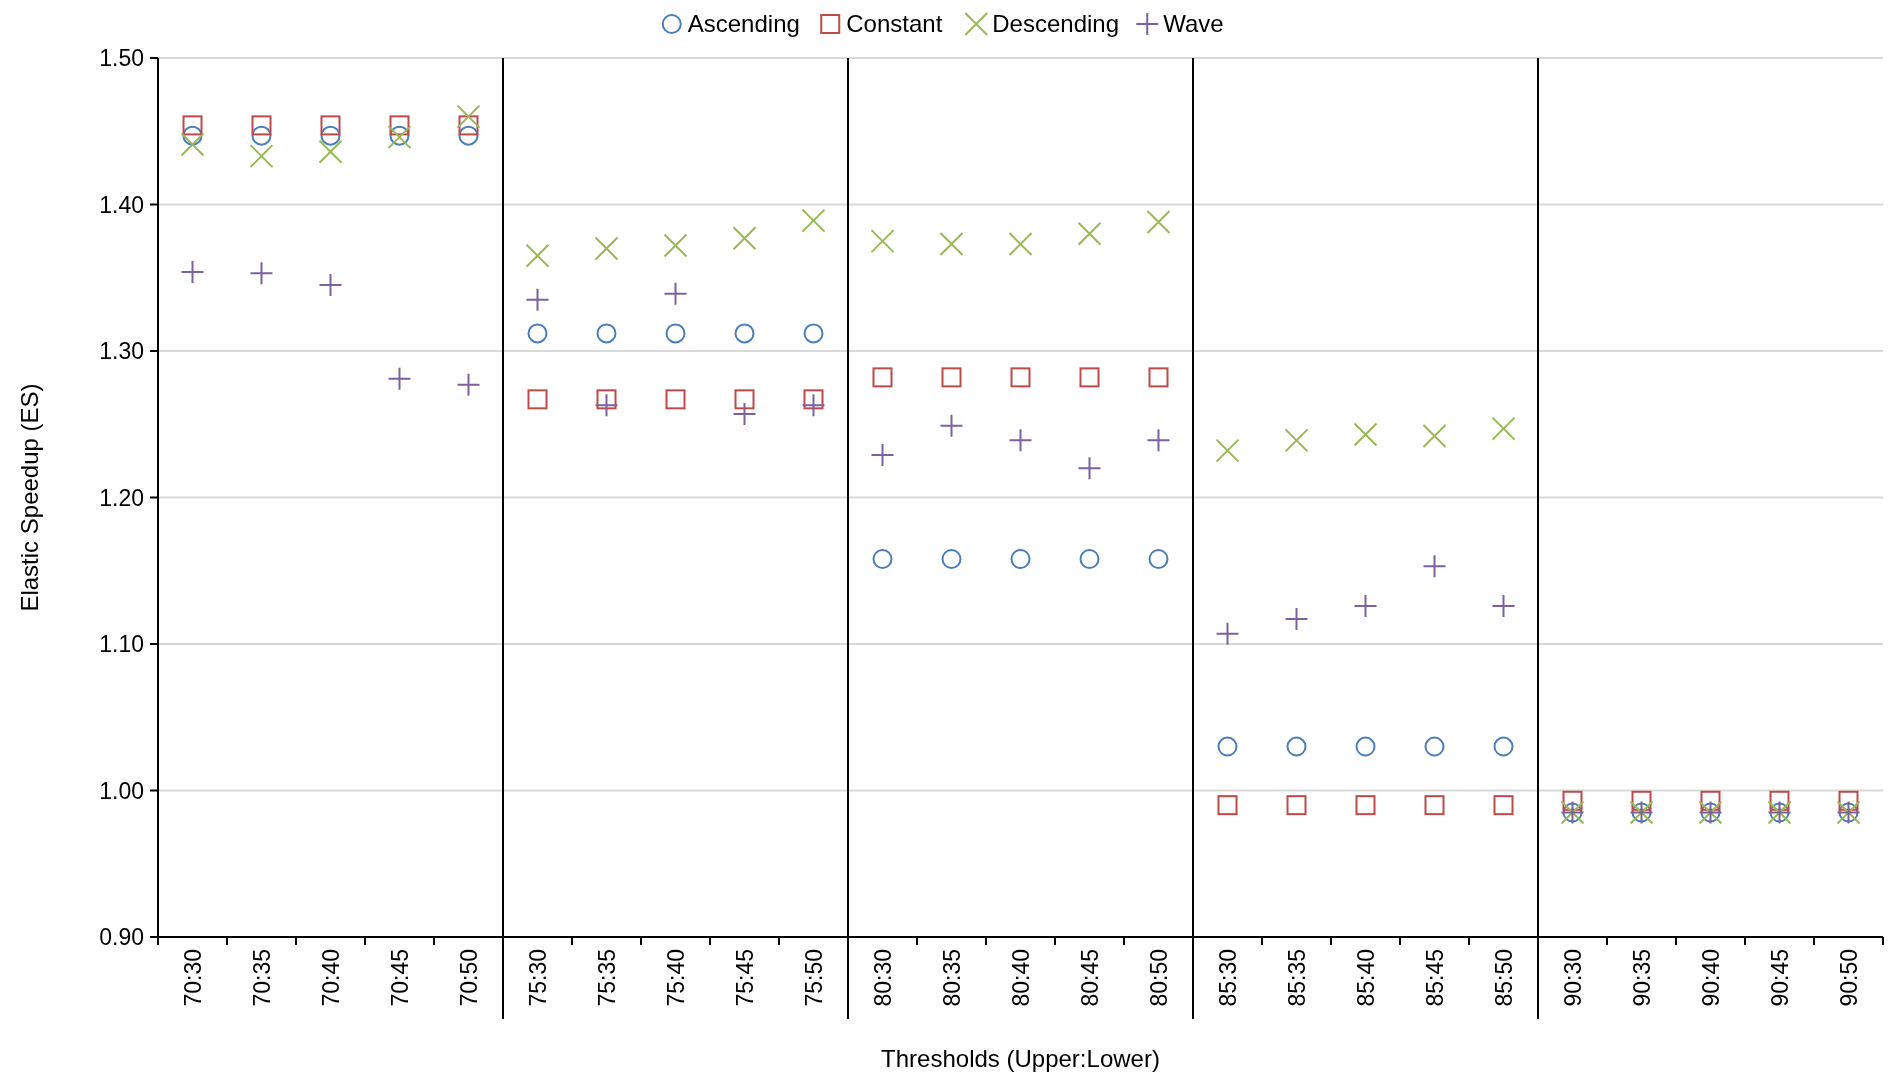  What do you see at coordinates (743, 23) in the screenshot?
I see `legend-label: Ascending` at bounding box center [743, 23].